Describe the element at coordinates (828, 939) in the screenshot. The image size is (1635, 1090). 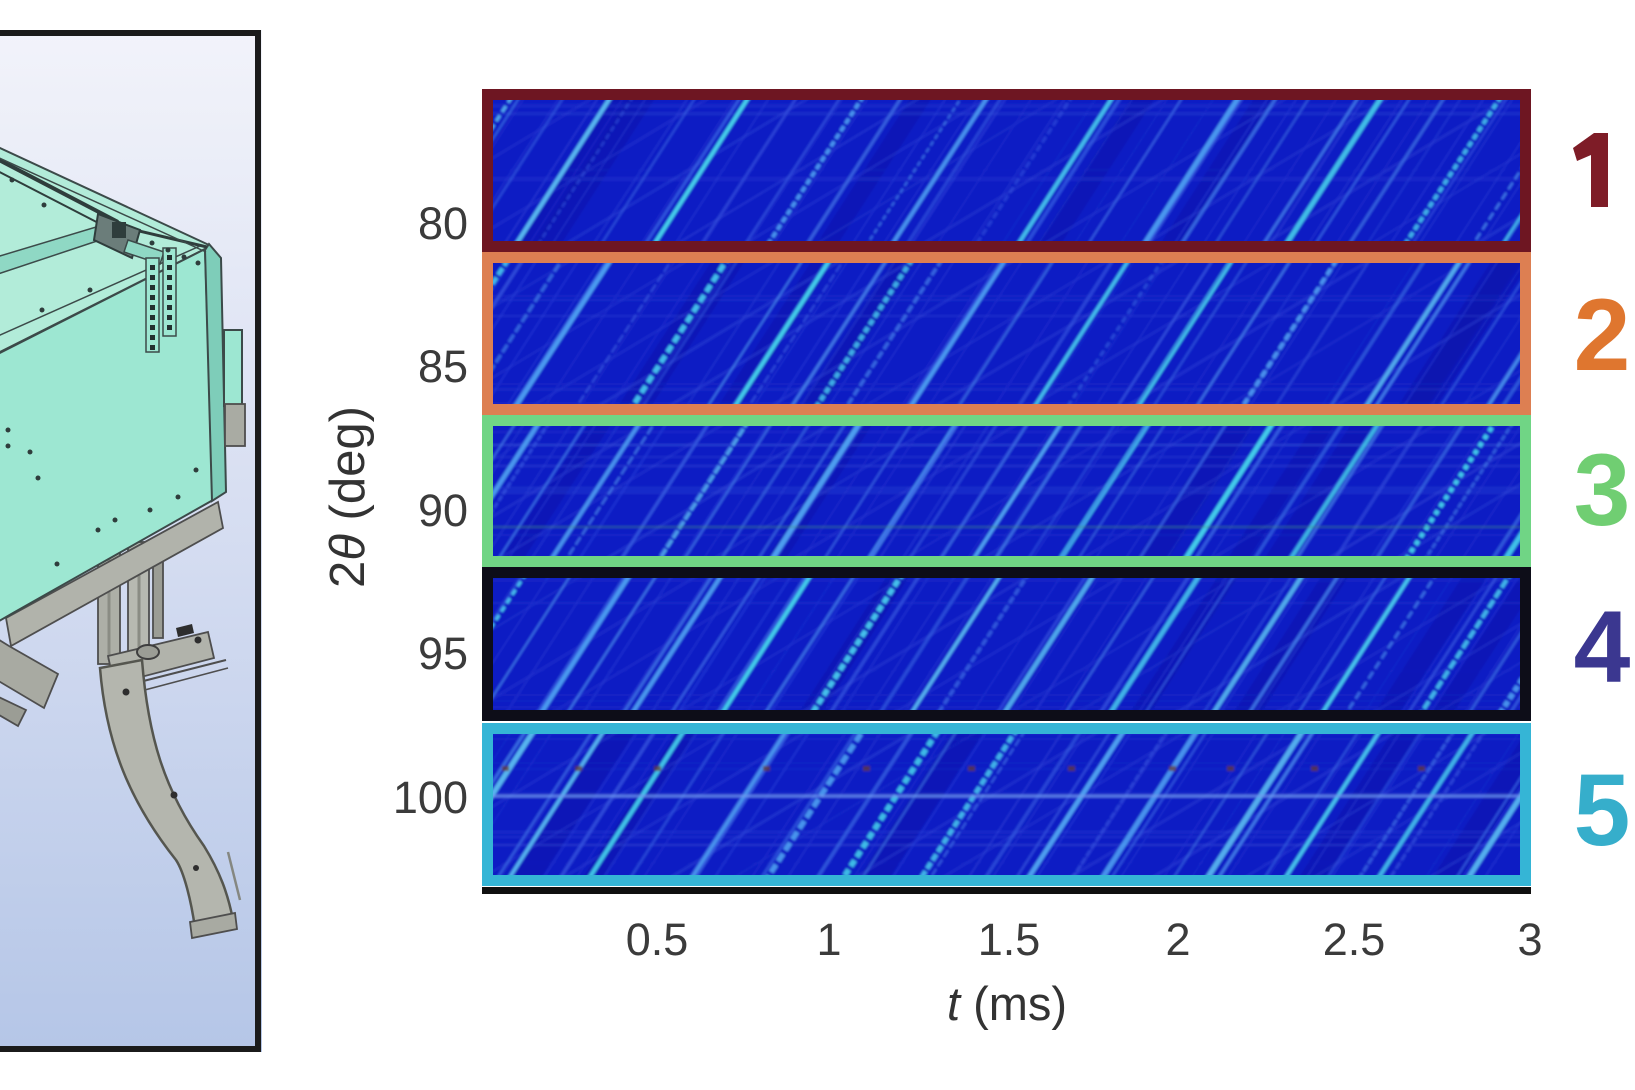
I see `svg-text: 1` at that location.